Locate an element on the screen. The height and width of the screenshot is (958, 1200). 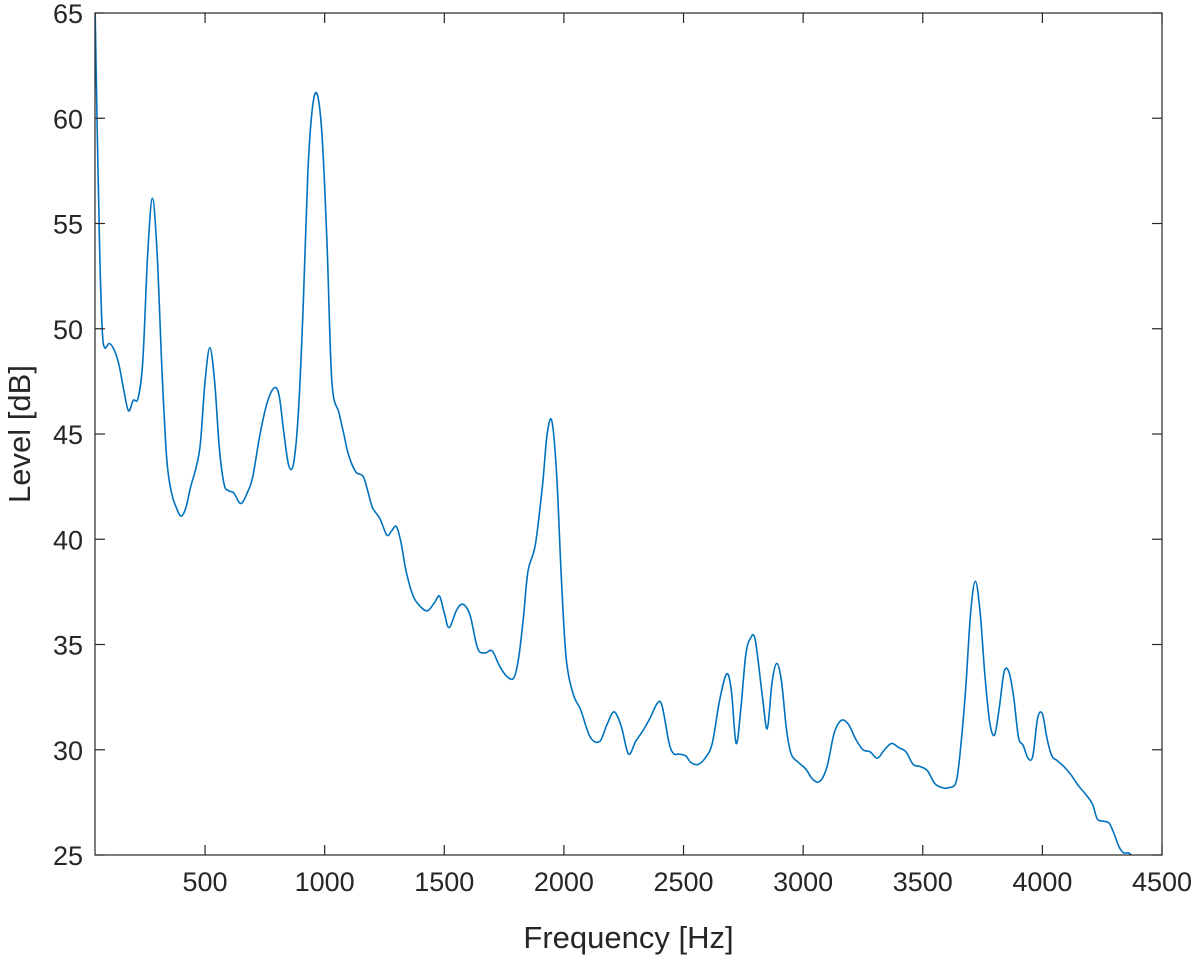
x-tick-label: 4500 is located at coordinates (1162, 882).